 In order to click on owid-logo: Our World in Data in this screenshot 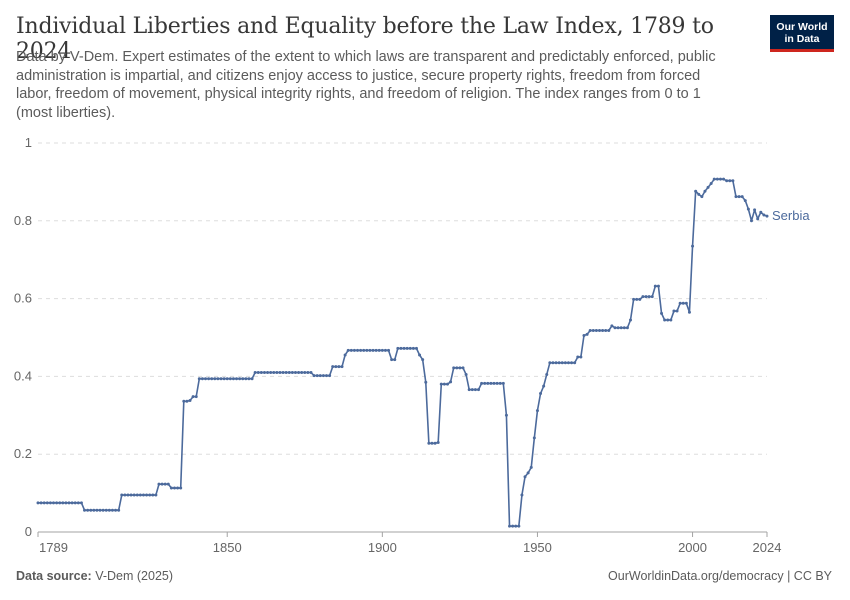, I will do `click(802, 33)`.